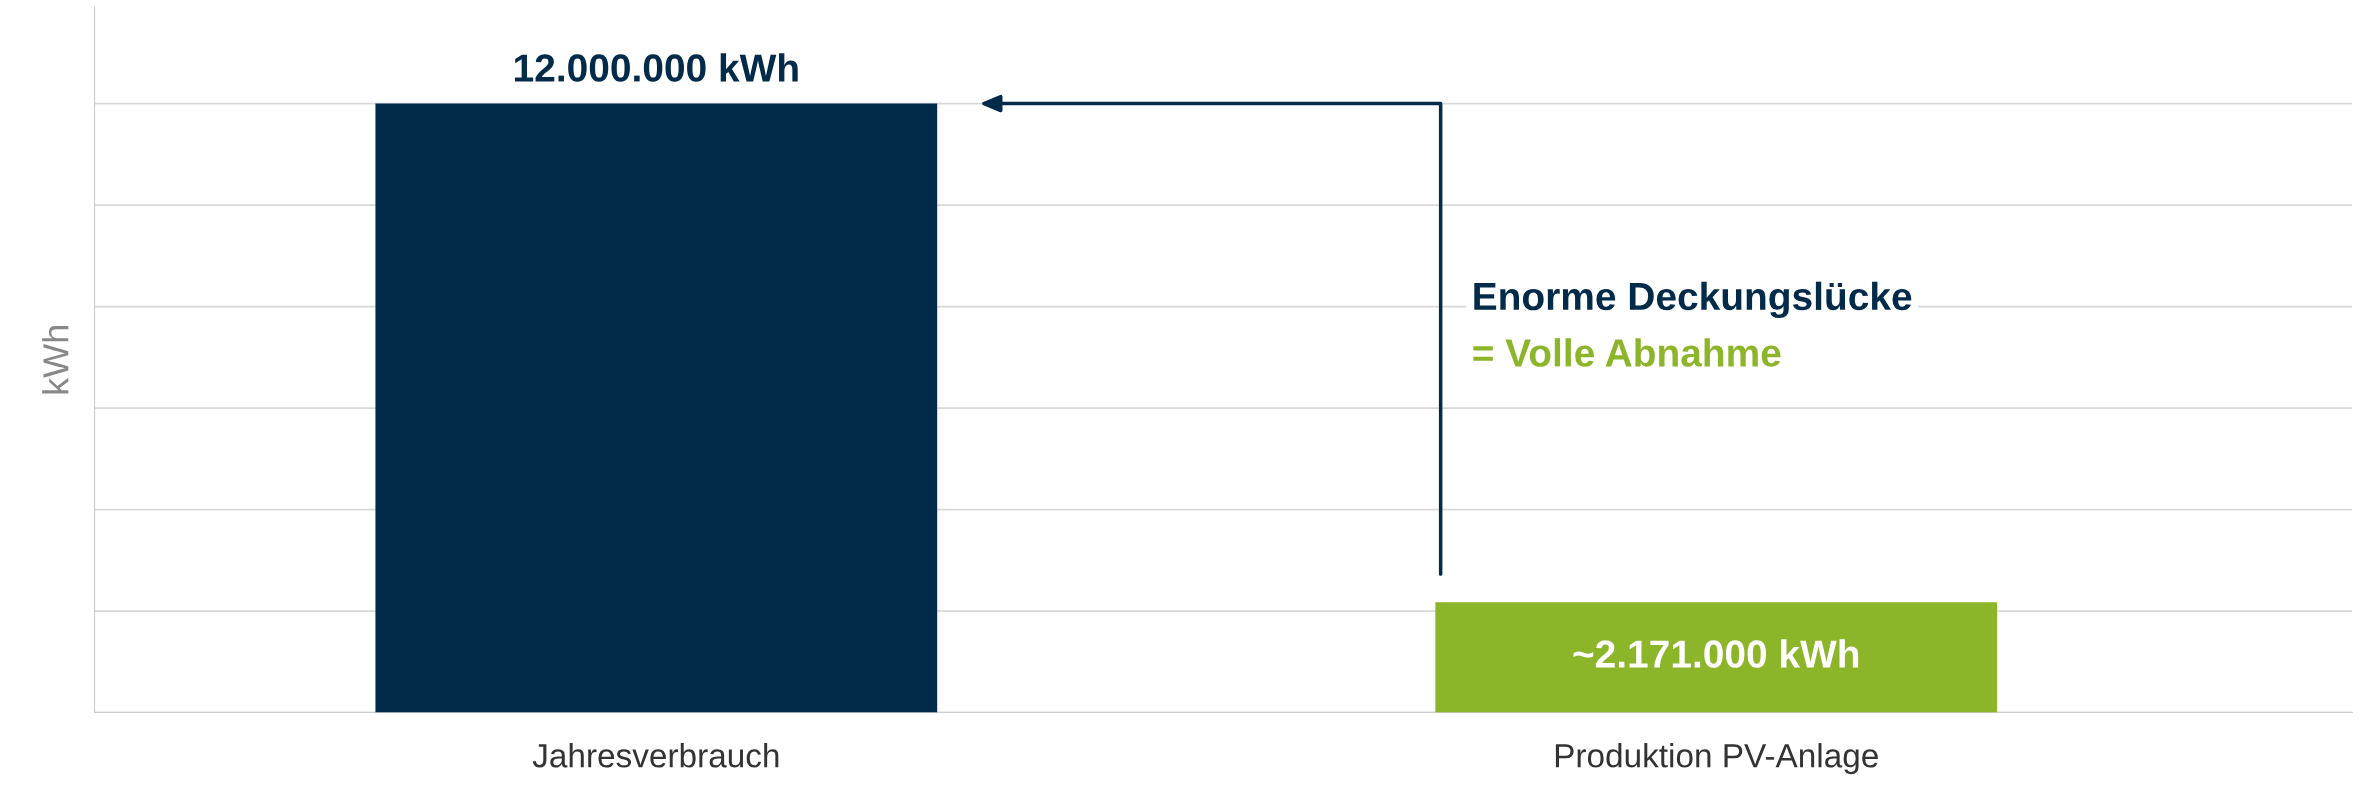 Image resolution: width=2364 pixels, height=797 pixels. I want to click on annotation: = Volle Abnahme, so click(1627, 352).